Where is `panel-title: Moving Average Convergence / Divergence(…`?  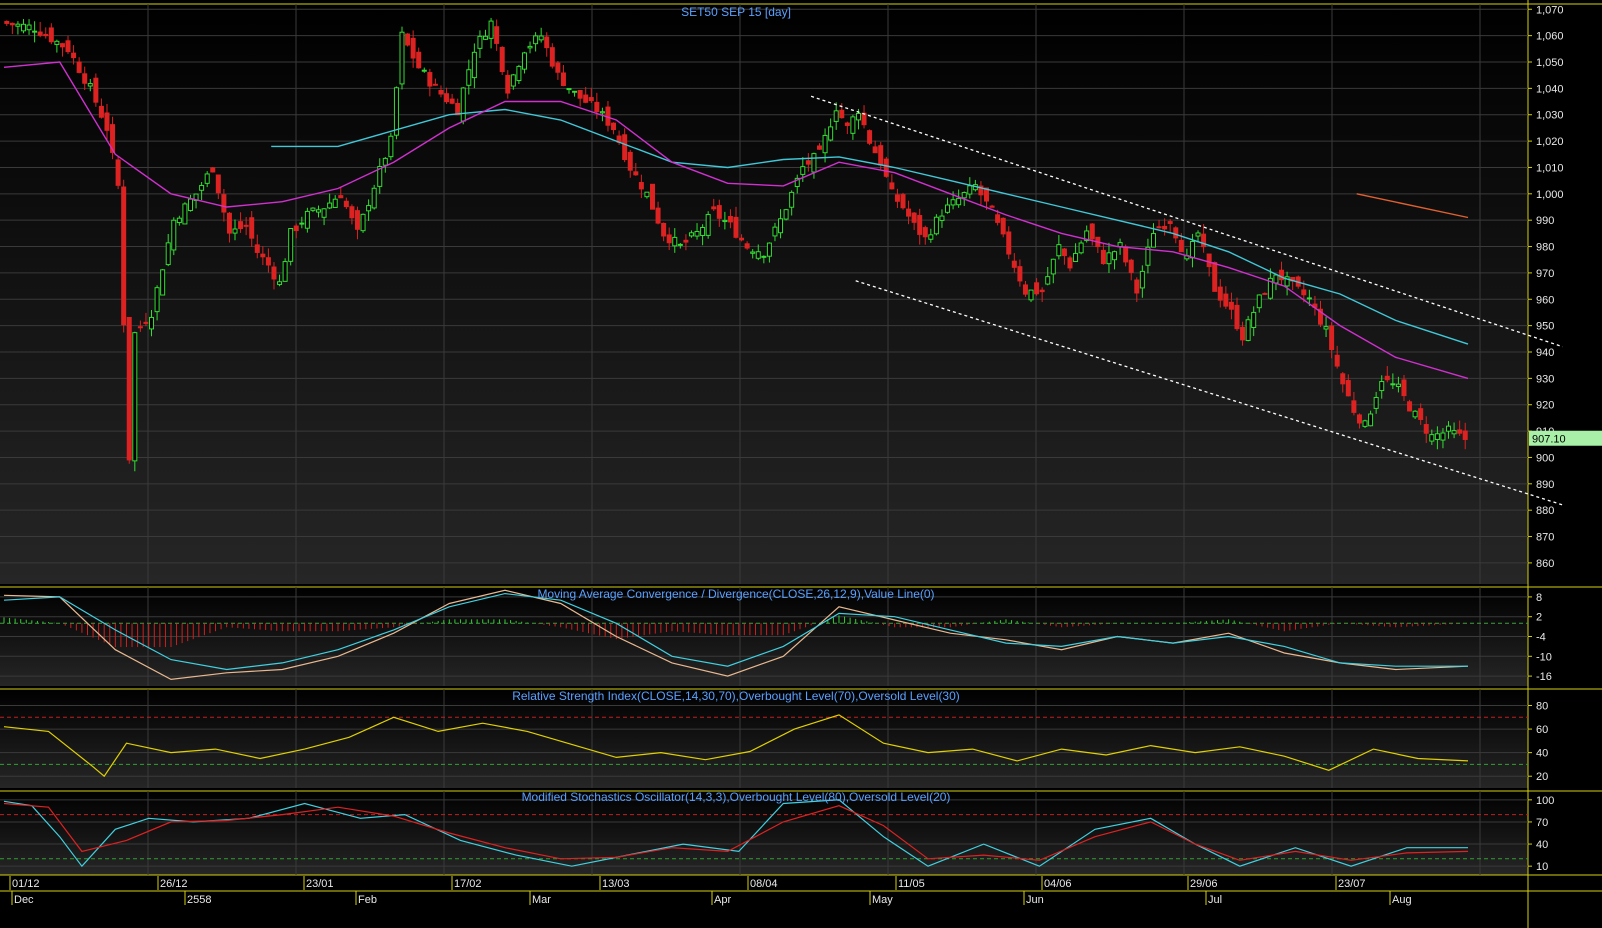 panel-title: Moving Average Convergence / Divergence(… is located at coordinates (735, 594).